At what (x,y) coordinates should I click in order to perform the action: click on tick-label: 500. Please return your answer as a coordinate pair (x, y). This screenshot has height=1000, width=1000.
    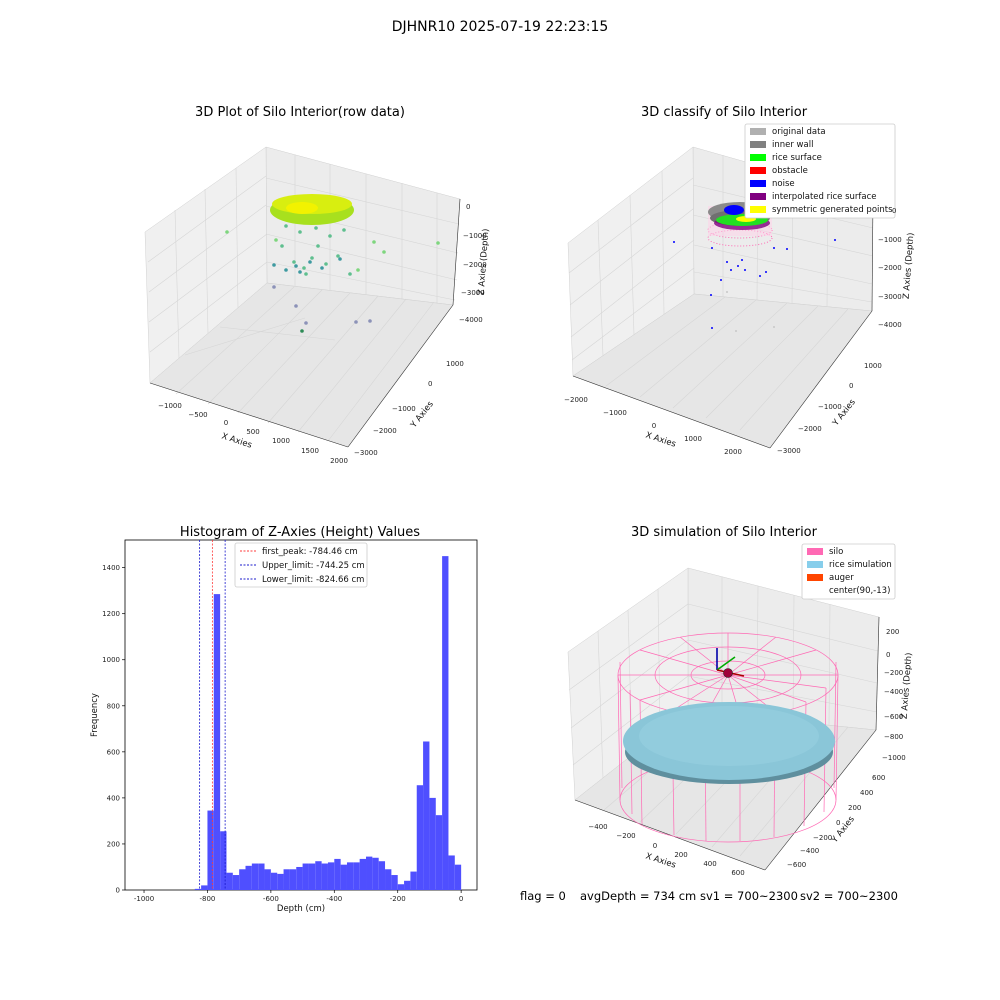
    Looking at the image, I should click on (252, 432).